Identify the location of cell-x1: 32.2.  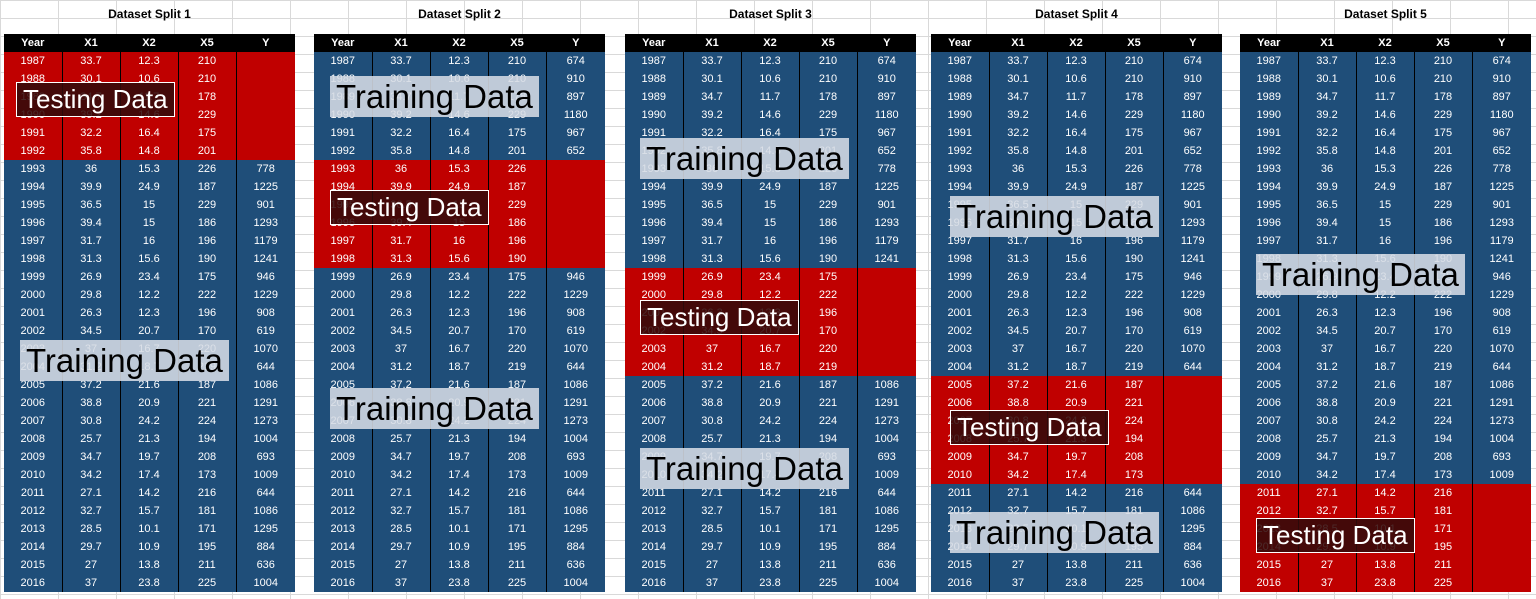
(401, 133).